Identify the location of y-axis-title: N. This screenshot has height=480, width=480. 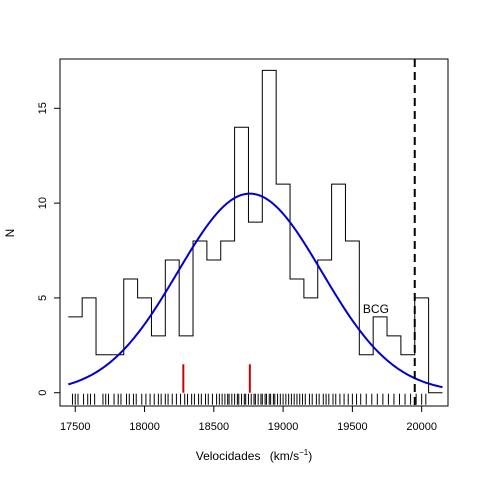
(10, 233).